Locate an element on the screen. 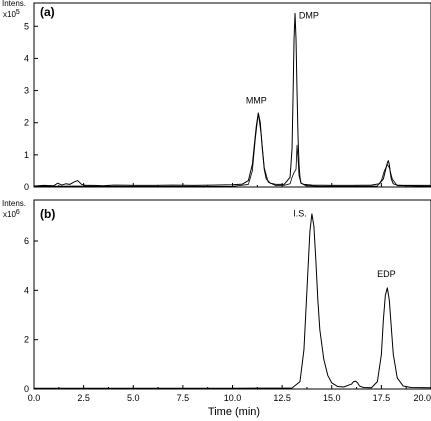 The height and width of the screenshot is (421, 431). panel-a-y-tick-label: 4 is located at coordinates (26, 58).